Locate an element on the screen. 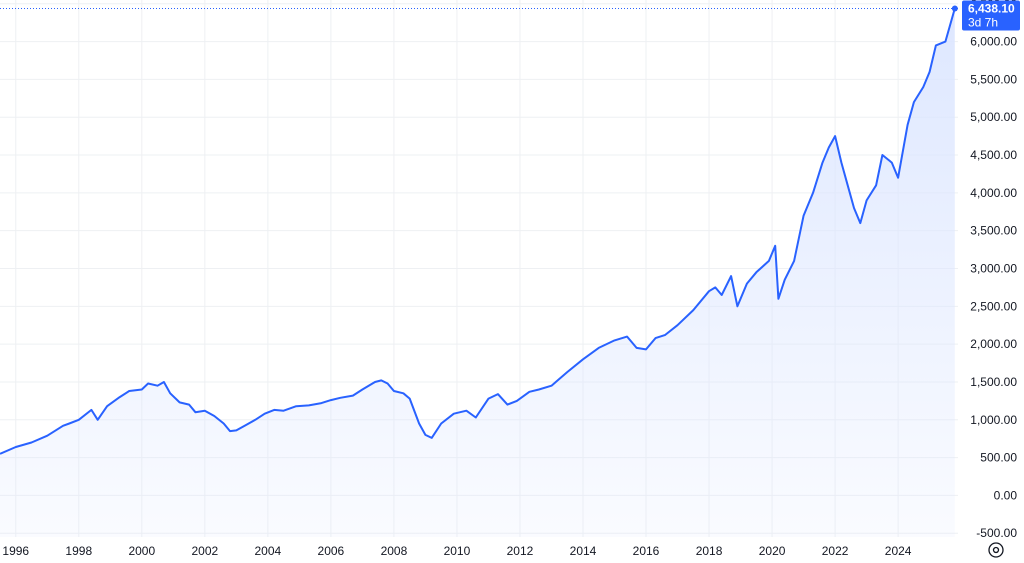 The width and height of the screenshot is (1024, 563). y-tick-label: 1,500.00 is located at coordinates (993, 382).